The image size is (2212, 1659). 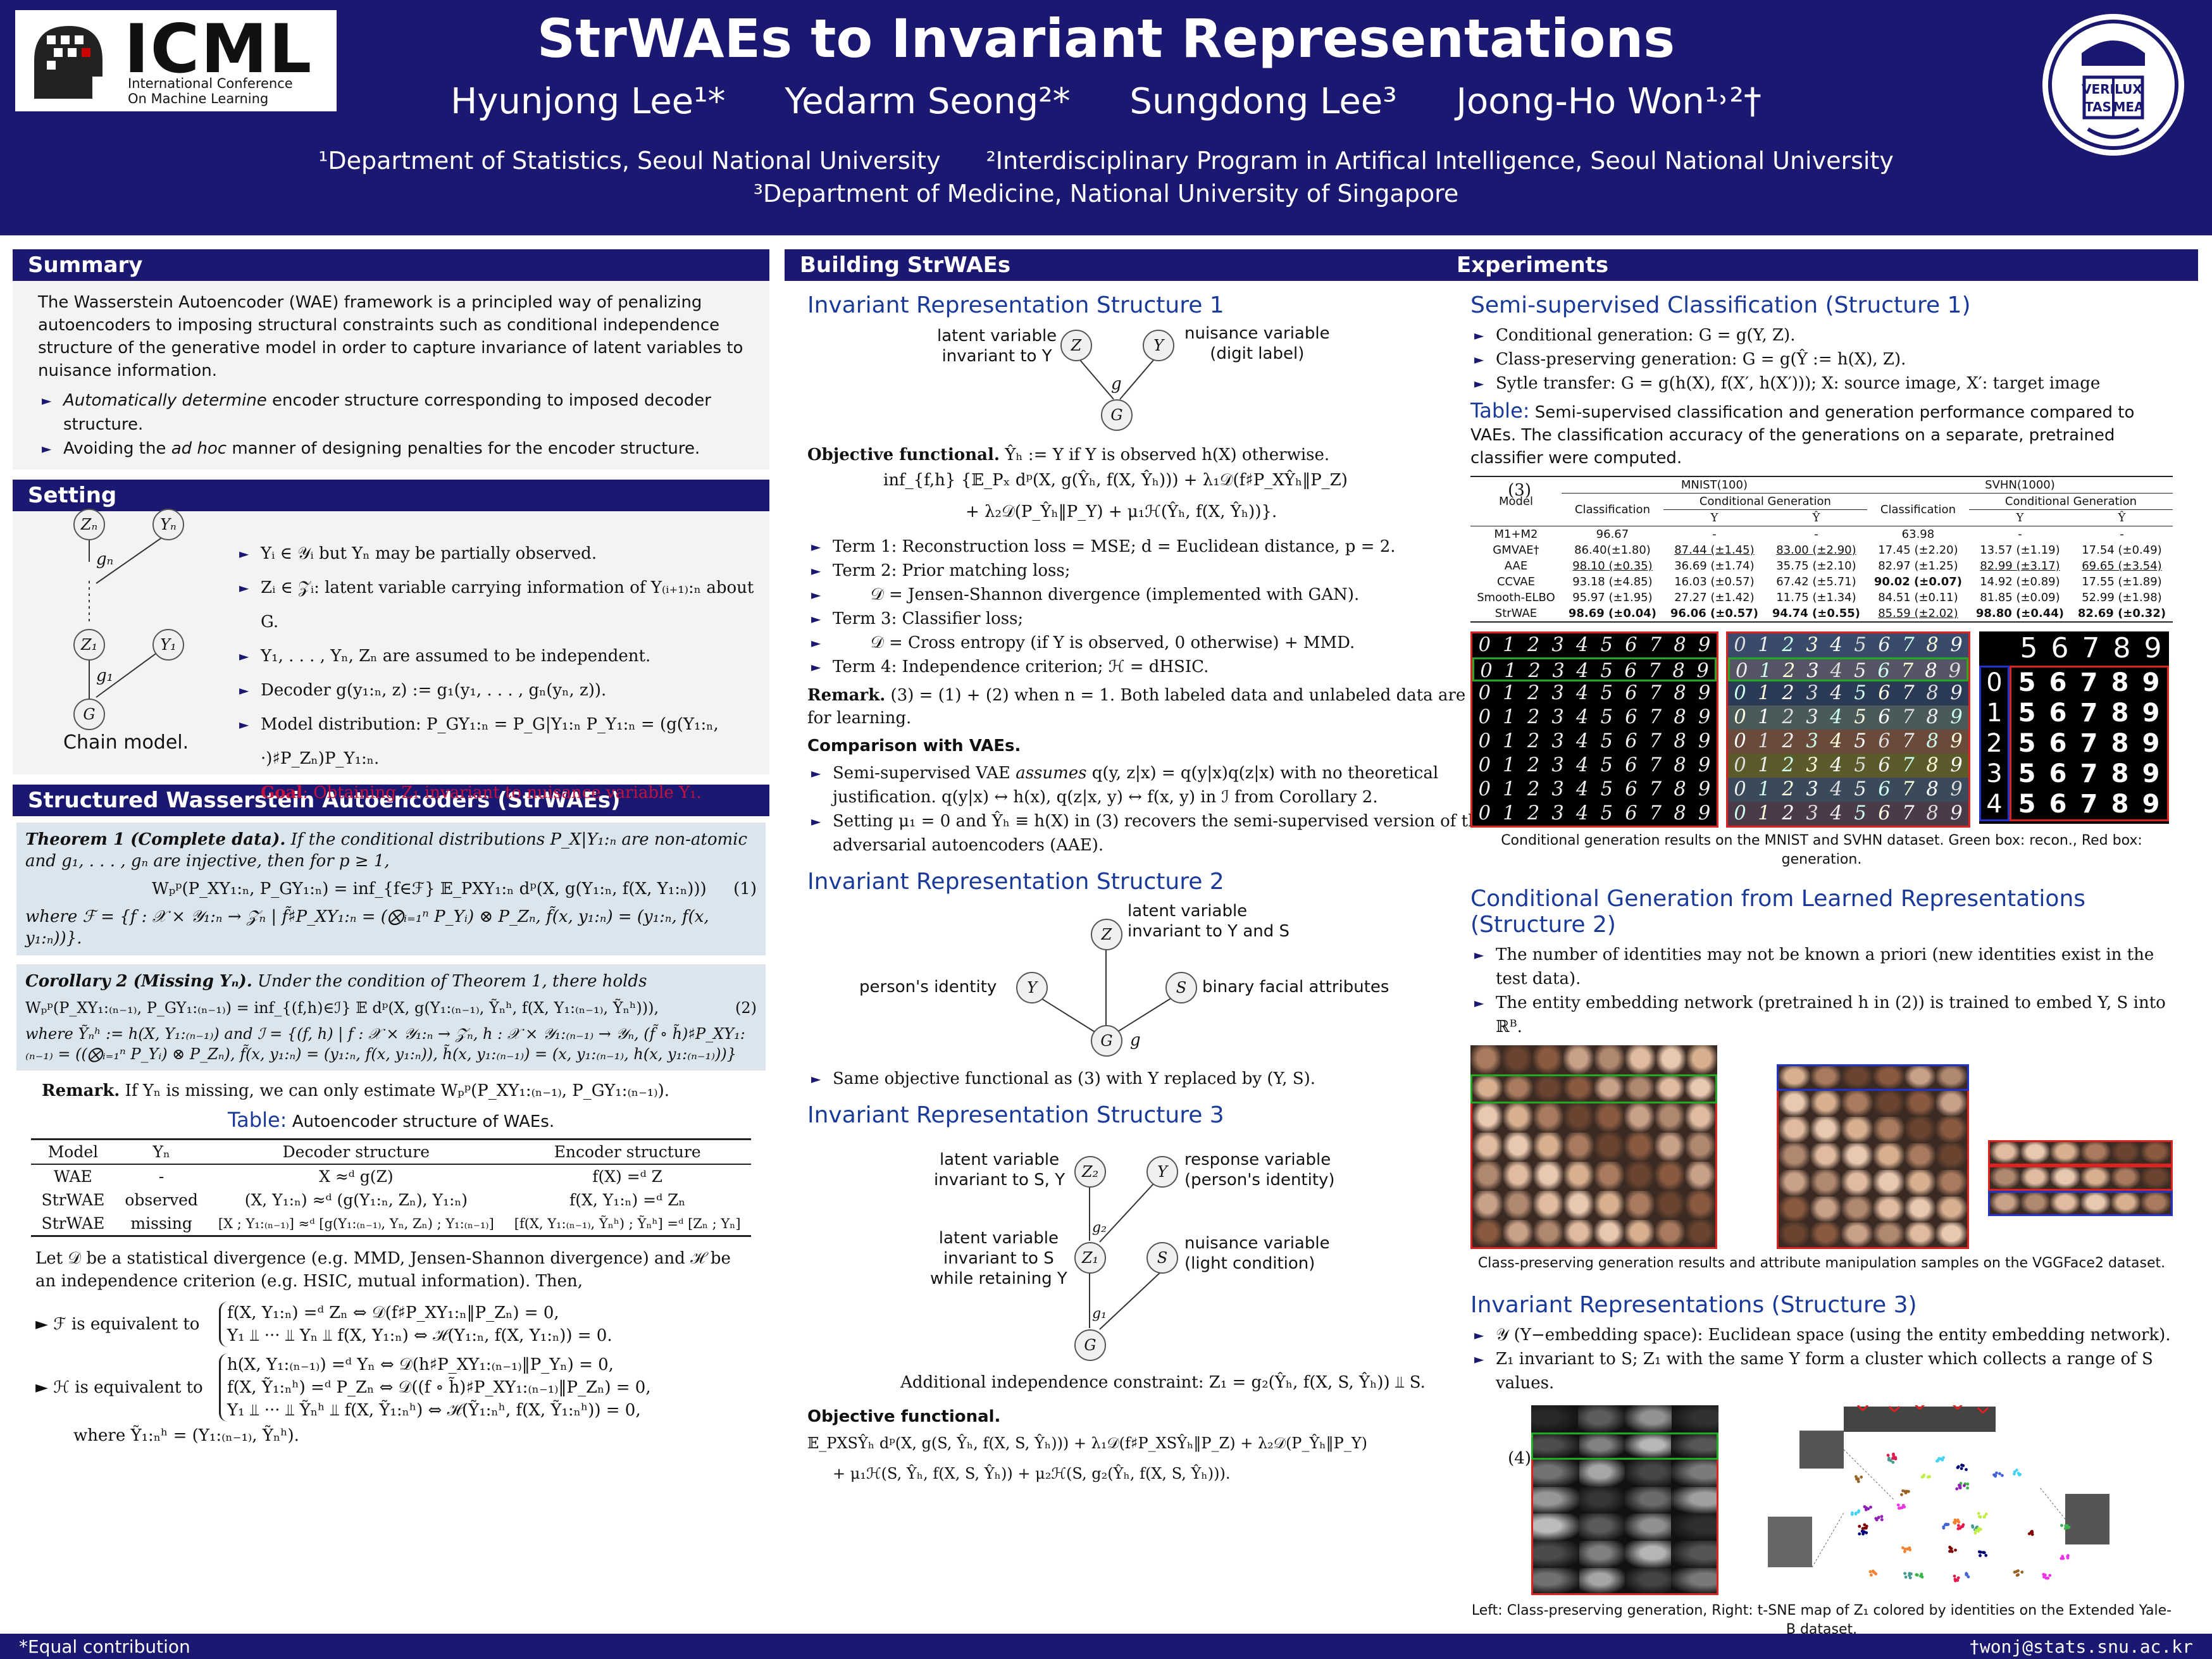 What do you see at coordinates (1484, 693) in the screenshot?
I see `digit: 0` at bounding box center [1484, 693].